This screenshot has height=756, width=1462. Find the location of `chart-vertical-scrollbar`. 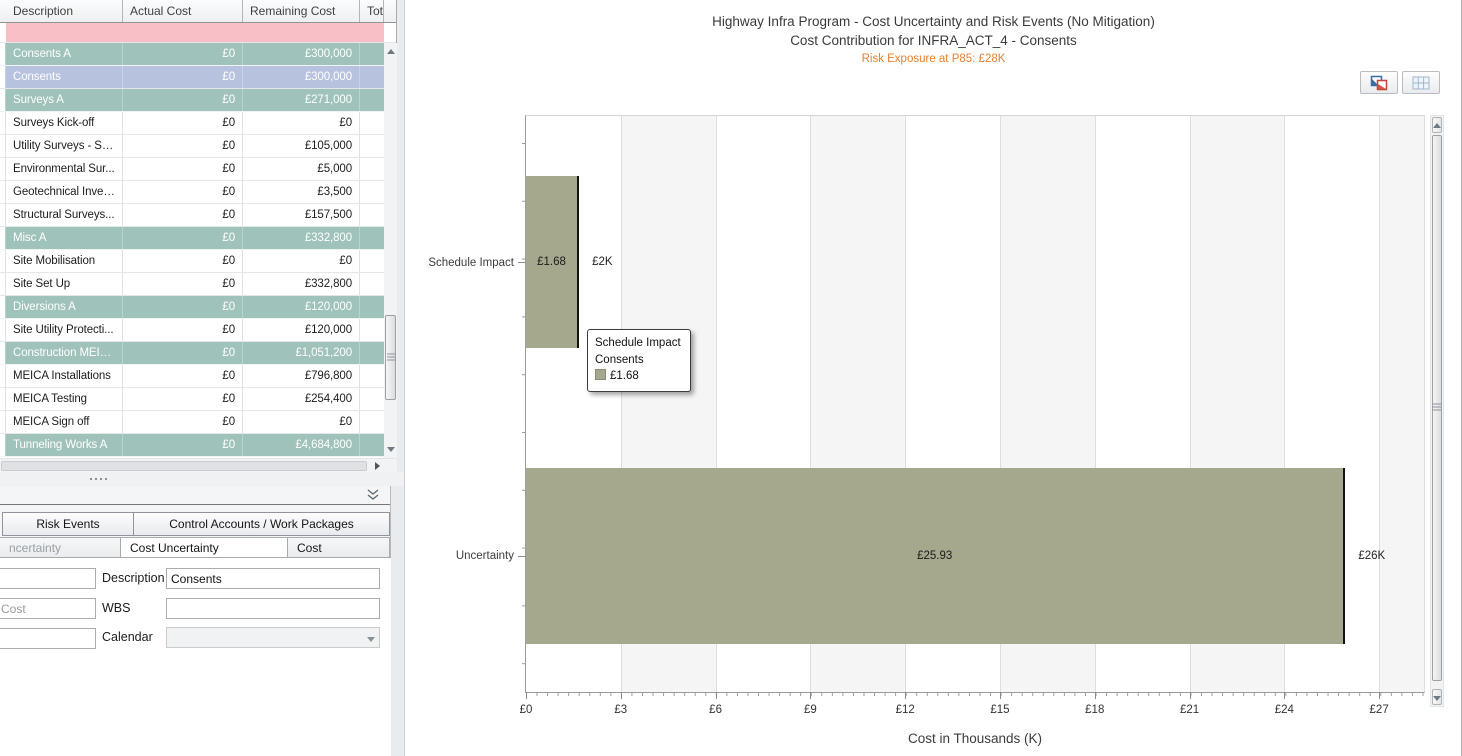

chart-vertical-scrollbar is located at coordinates (1437, 411).